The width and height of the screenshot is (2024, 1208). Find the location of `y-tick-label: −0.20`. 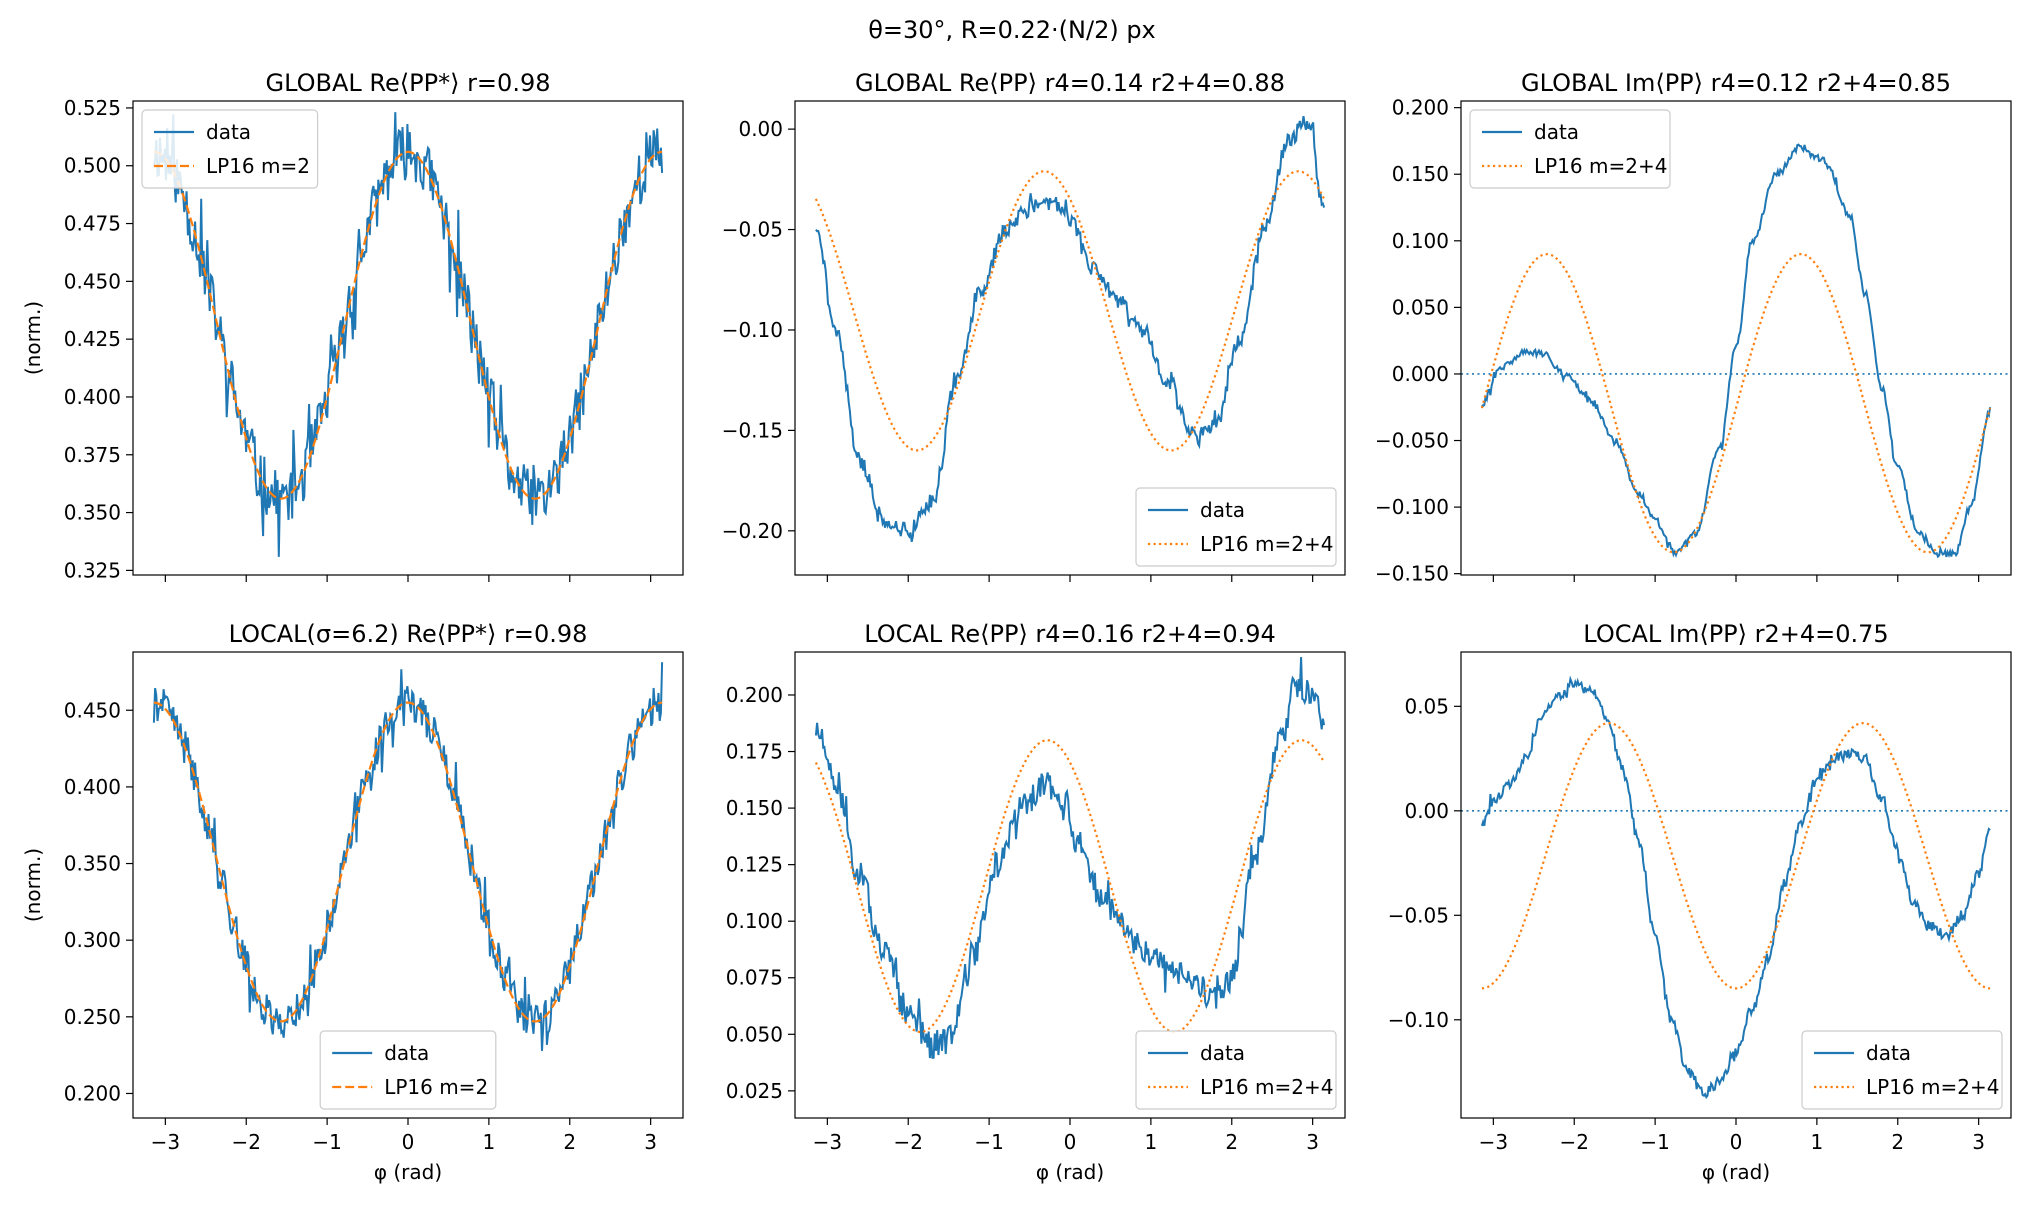

y-tick-label: −0.20 is located at coordinates (752, 531).